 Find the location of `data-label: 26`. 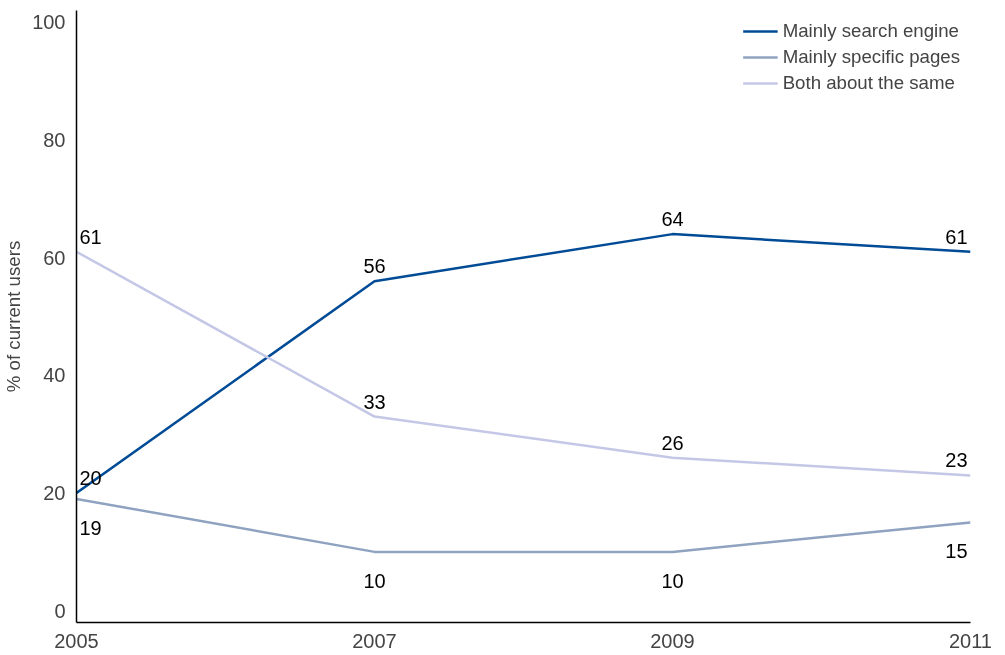

data-label: 26 is located at coordinates (672, 442).